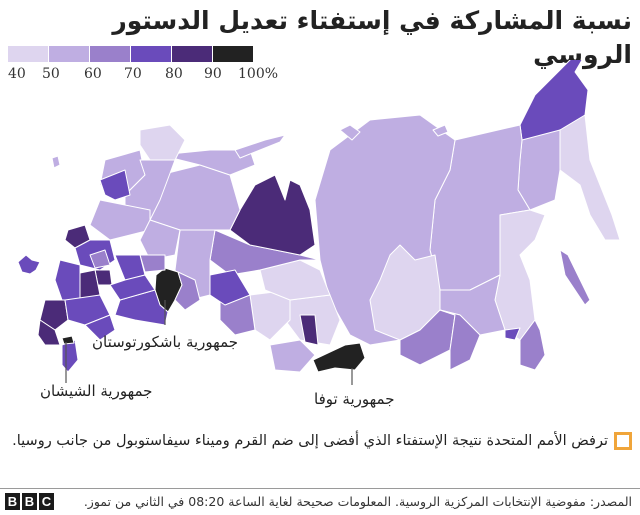 The image size is (640, 515). Describe the element at coordinates (120, 220) in the screenshot. I see `region-vologda` at that location.